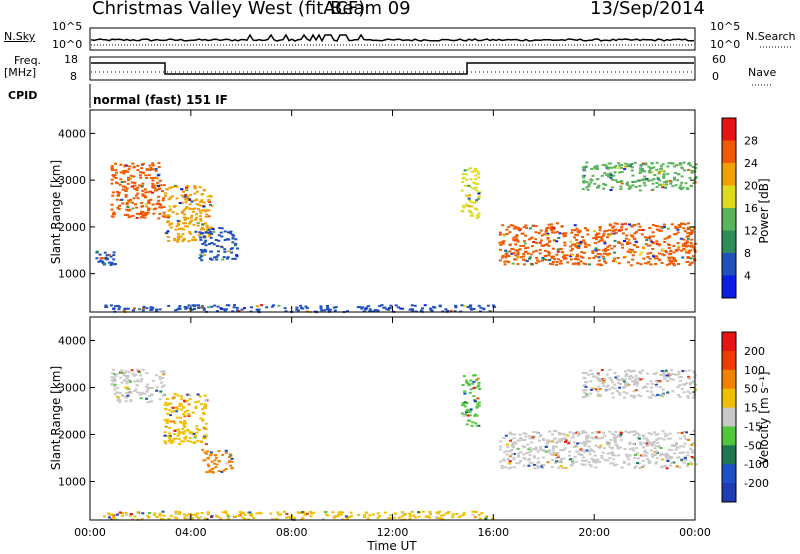  What do you see at coordinates (753, 445) in the screenshot?
I see `velocity-colorbar-tick-5: -50` at bounding box center [753, 445].